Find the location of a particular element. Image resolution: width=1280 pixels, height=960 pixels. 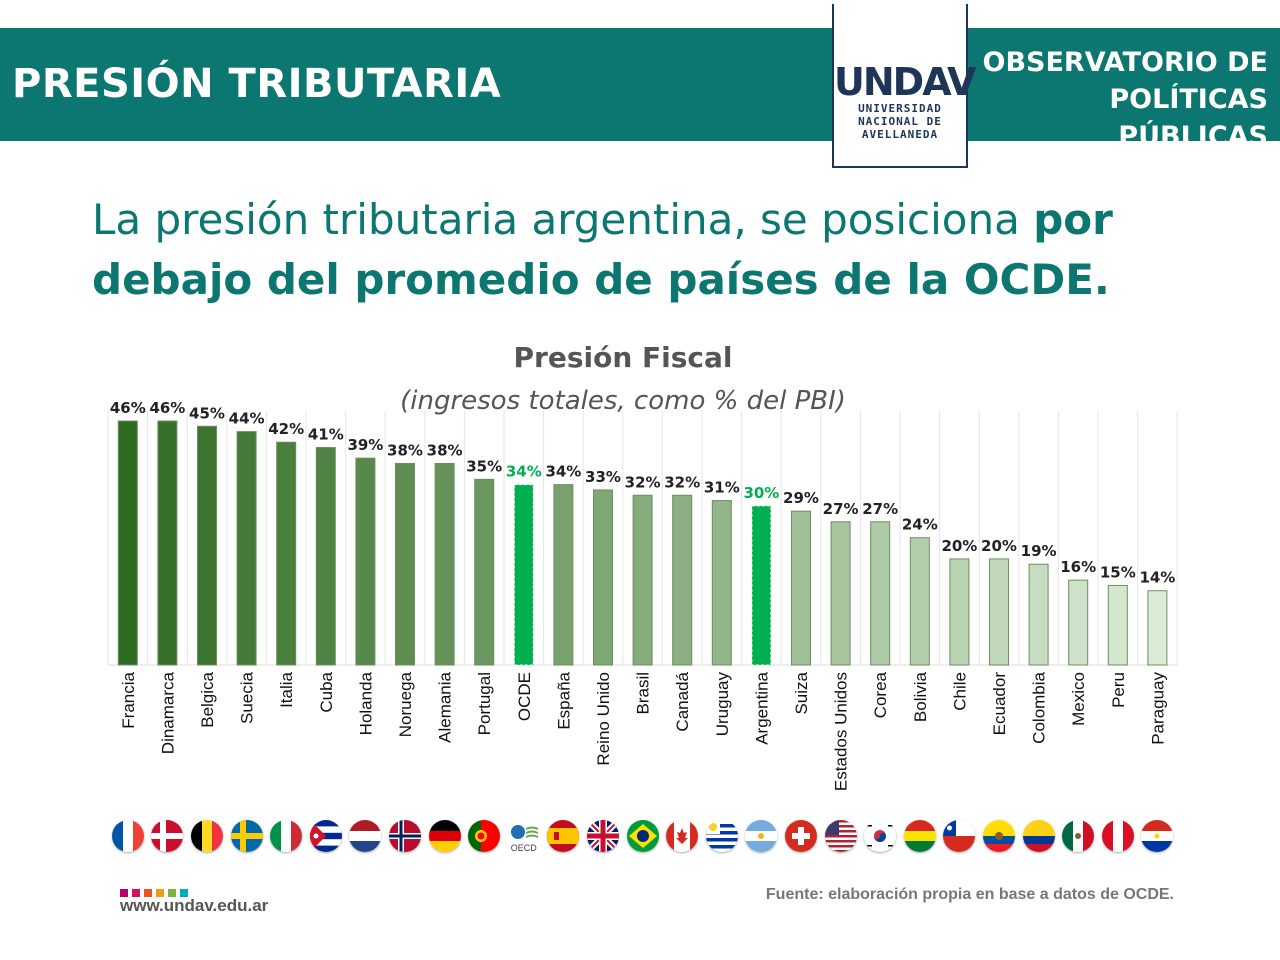

bar-argentina is located at coordinates (761, 585).